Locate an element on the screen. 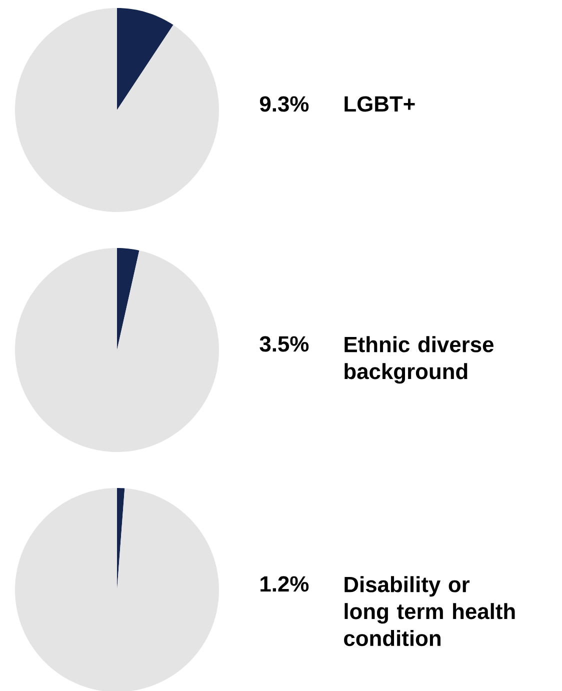 The width and height of the screenshot is (562, 691). text: LGBT+ is located at coordinates (379, 104).